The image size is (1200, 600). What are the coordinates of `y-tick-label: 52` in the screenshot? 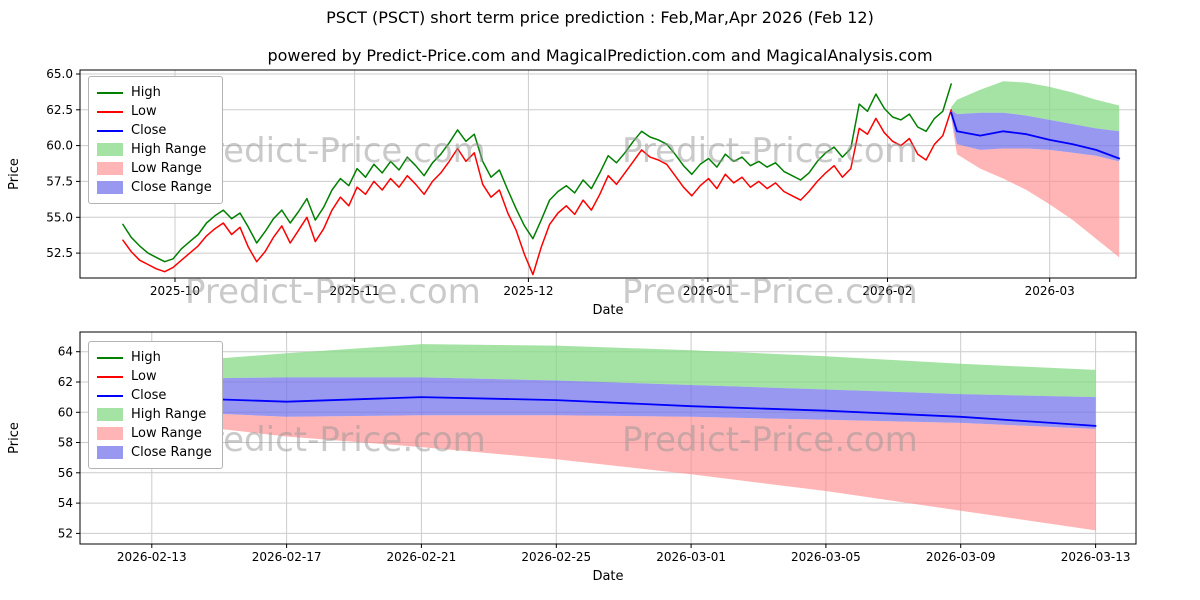 It's located at (65, 533).